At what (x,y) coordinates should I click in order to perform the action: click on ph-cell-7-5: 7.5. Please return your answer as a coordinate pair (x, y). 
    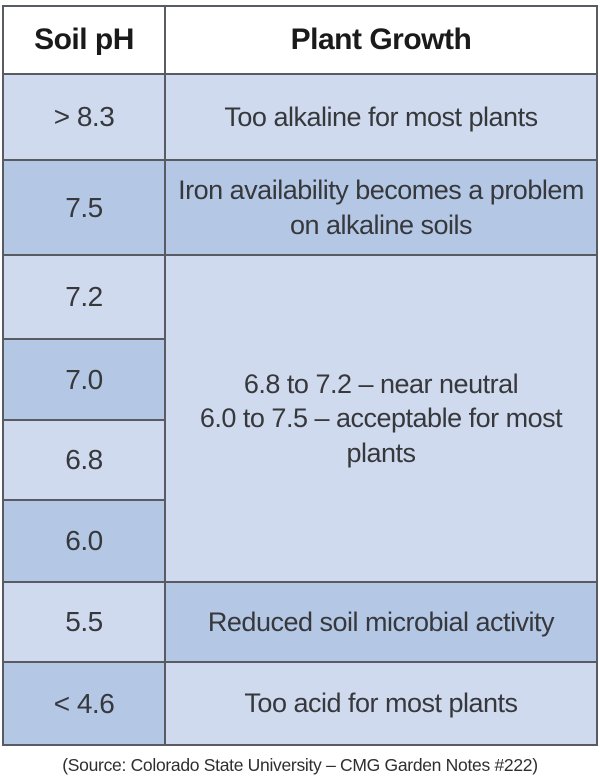
    Looking at the image, I should click on (84, 207).